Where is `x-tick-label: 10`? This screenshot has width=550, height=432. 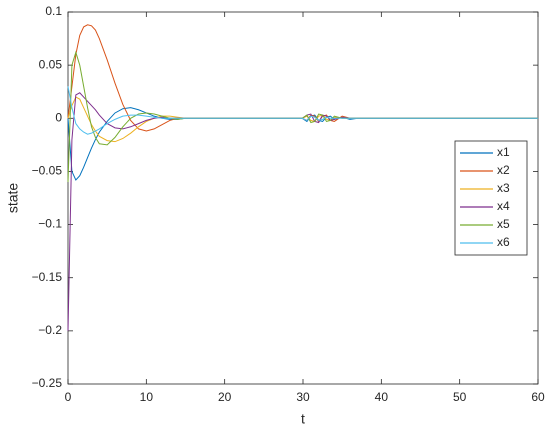
x-tick-label: 10 is located at coordinates (147, 397).